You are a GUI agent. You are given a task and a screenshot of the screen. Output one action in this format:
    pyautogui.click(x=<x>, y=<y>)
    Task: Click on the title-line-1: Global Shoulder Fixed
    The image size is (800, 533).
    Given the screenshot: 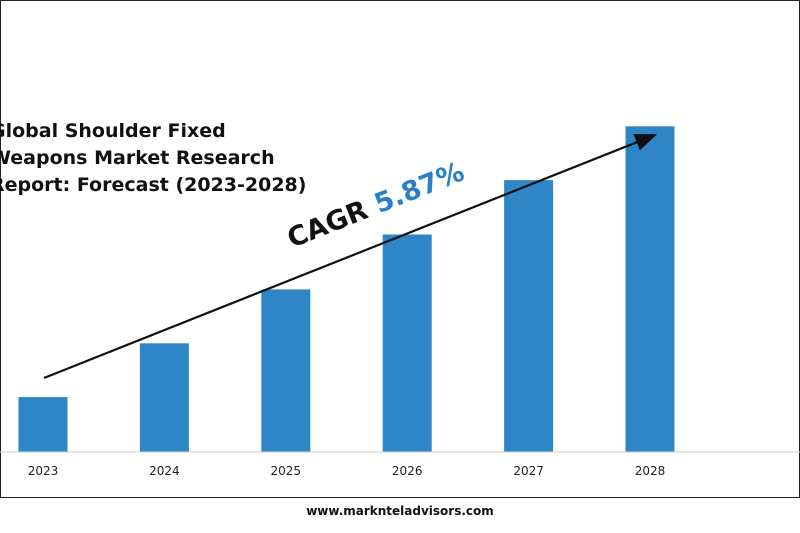 What is the action you would take?
    pyautogui.click(x=113, y=131)
    